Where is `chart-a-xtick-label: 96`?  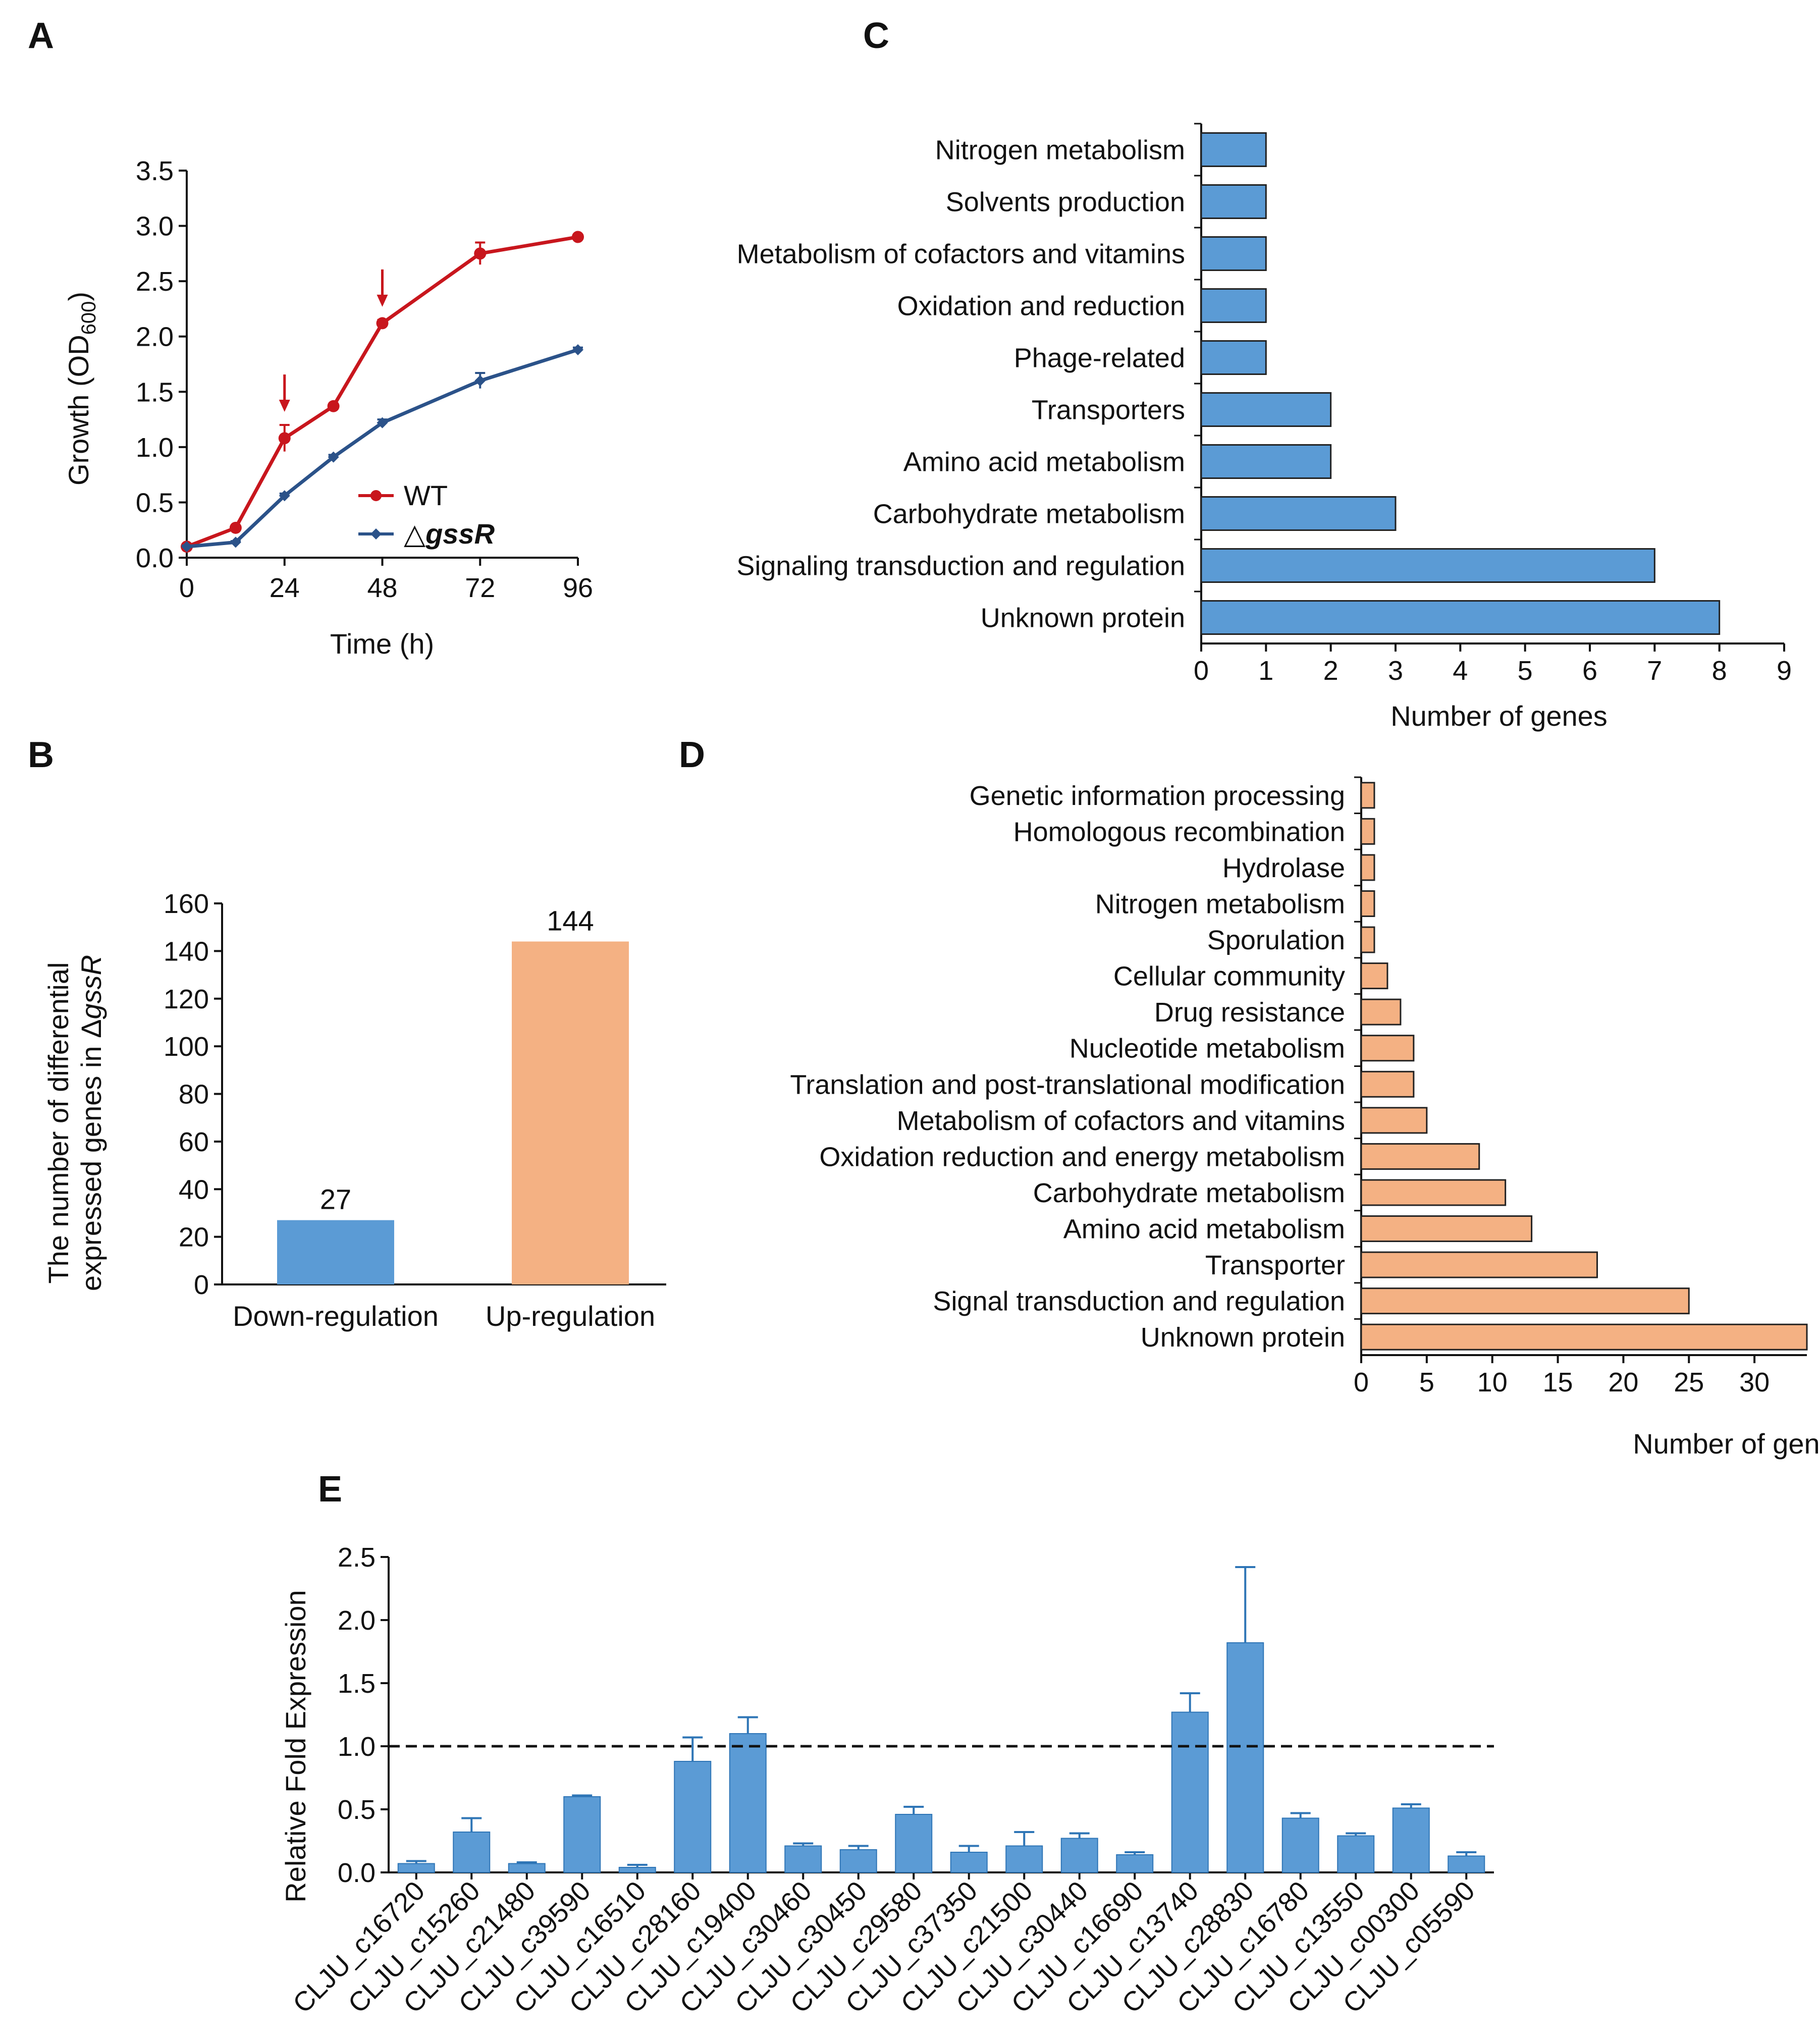 chart-a-xtick-label: 96 is located at coordinates (578, 588).